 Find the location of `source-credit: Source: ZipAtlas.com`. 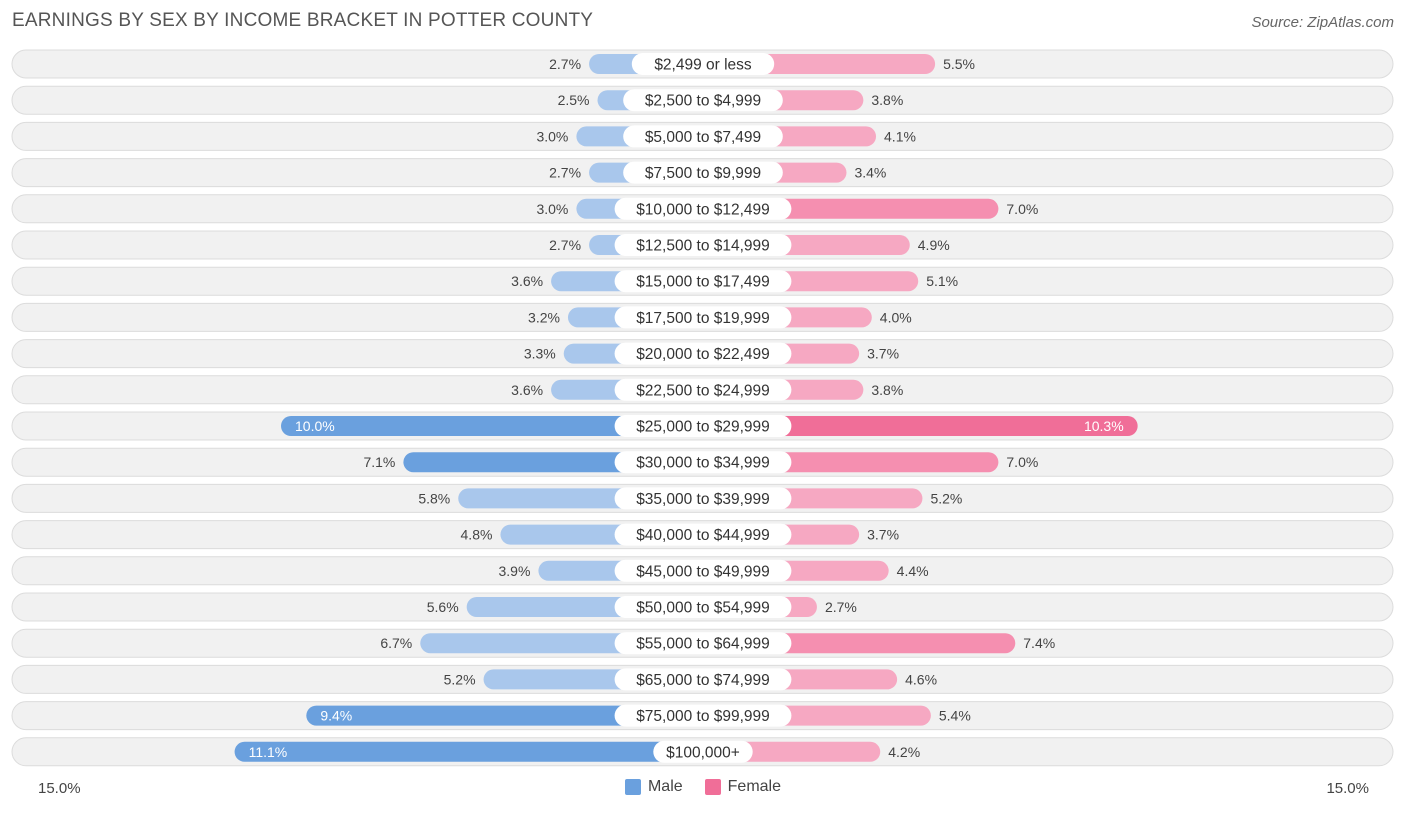

source-credit: Source: ZipAtlas.com is located at coordinates (1322, 22).